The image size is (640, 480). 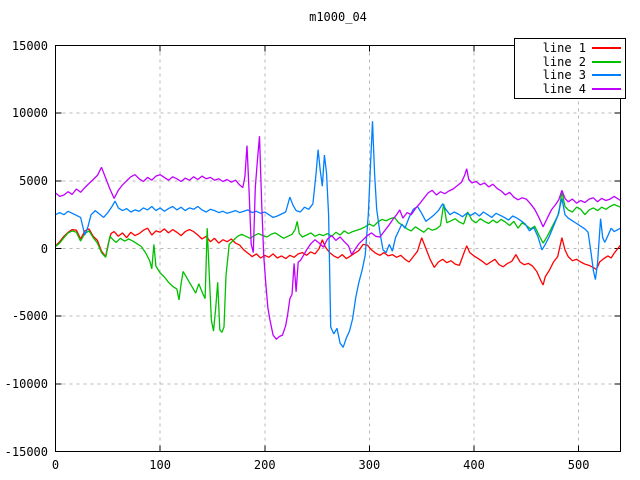 I want to click on y-tick-label: -10000, so click(x=26, y=383).